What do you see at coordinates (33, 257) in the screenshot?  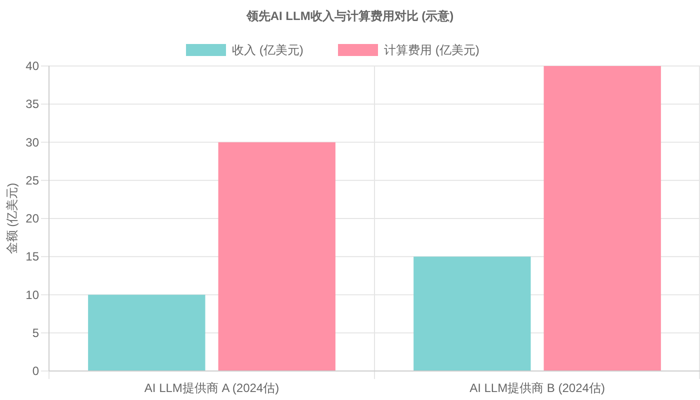 I see `y-tick-label: 15` at bounding box center [33, 257].